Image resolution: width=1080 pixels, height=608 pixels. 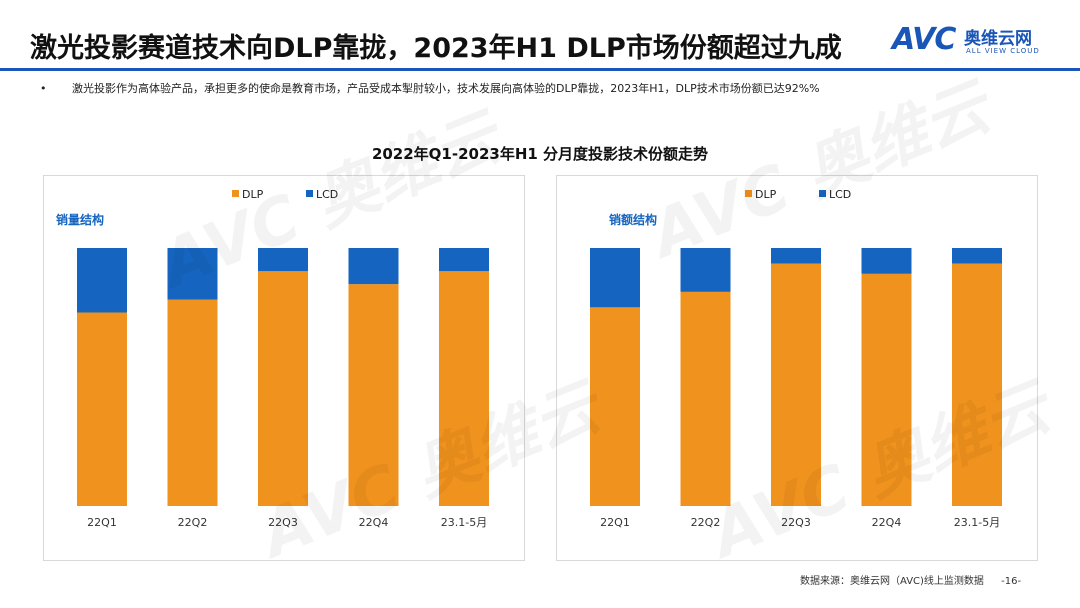 I want to click on source-text: 数据来源：奥维云网（AVC)线上监测数据, so click(x=892, y=581).